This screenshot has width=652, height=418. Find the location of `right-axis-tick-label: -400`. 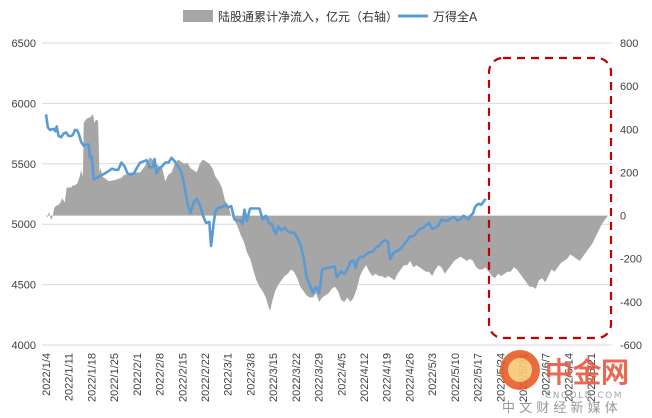

right-axis-tick-label: -400 is located at coordinates (631, 303).